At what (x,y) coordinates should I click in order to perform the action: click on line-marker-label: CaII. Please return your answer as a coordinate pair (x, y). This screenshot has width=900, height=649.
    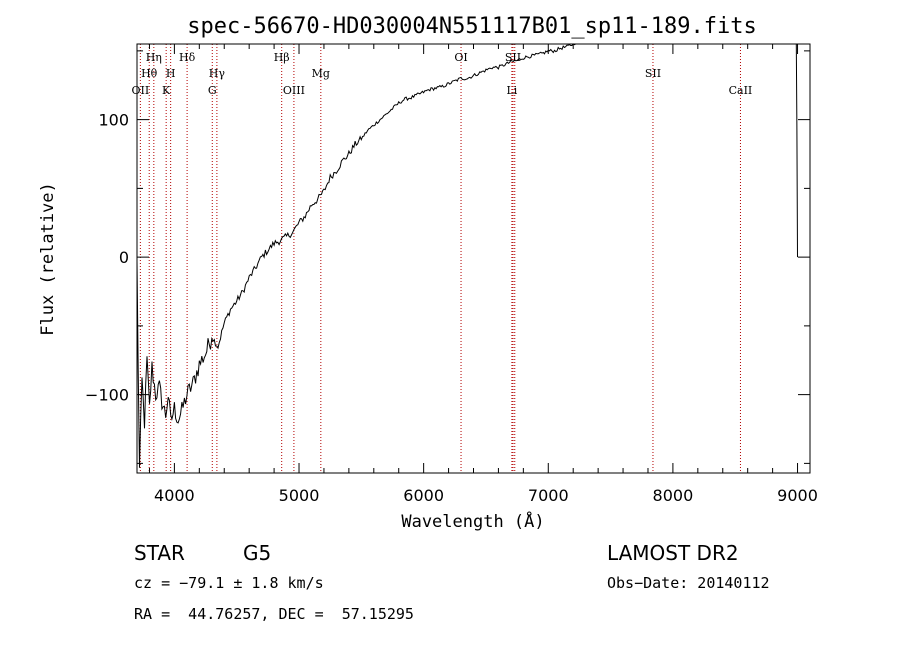
    Looking at the image, I should click on (741, 90).